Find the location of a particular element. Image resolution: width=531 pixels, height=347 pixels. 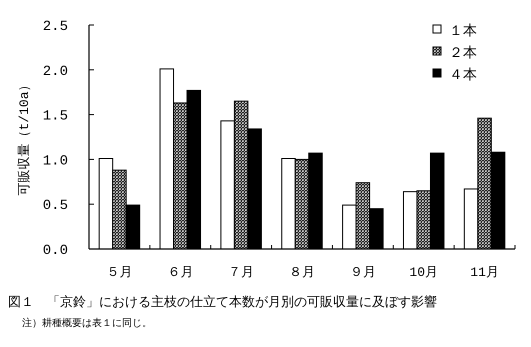

legend-label: １本 is located at coordinates (463, 31).